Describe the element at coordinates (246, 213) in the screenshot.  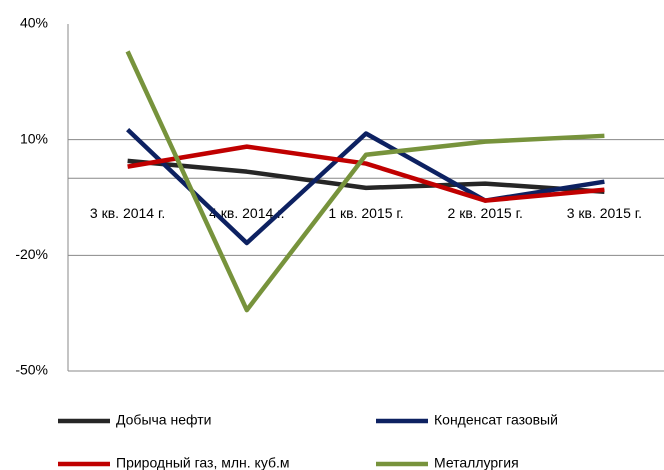
I see `x-tick-label: 4 кв. 2014 г.` at that location.